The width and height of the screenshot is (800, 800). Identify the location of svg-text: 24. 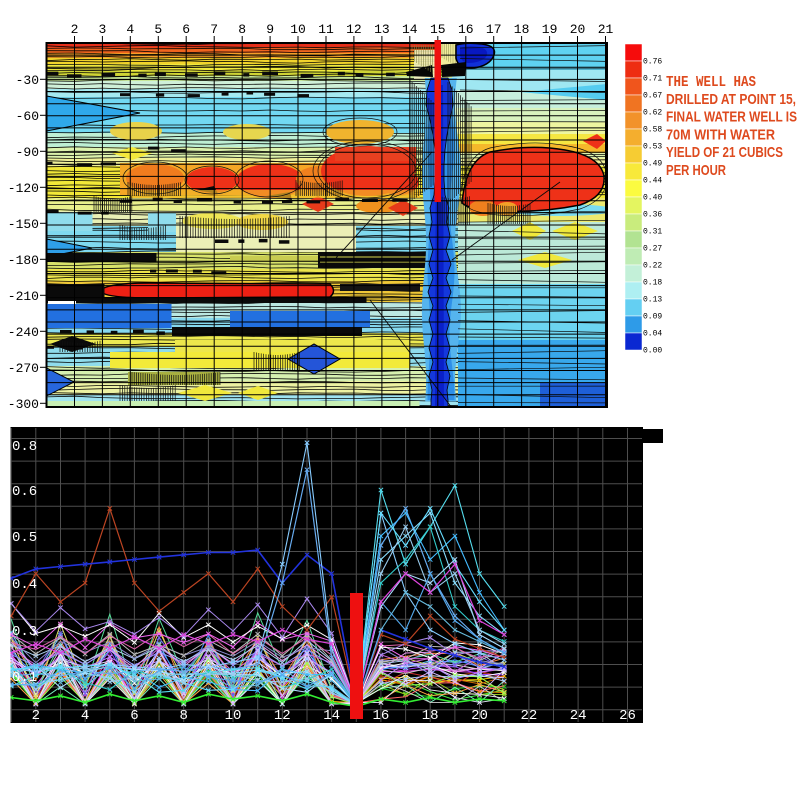
(578, 716).